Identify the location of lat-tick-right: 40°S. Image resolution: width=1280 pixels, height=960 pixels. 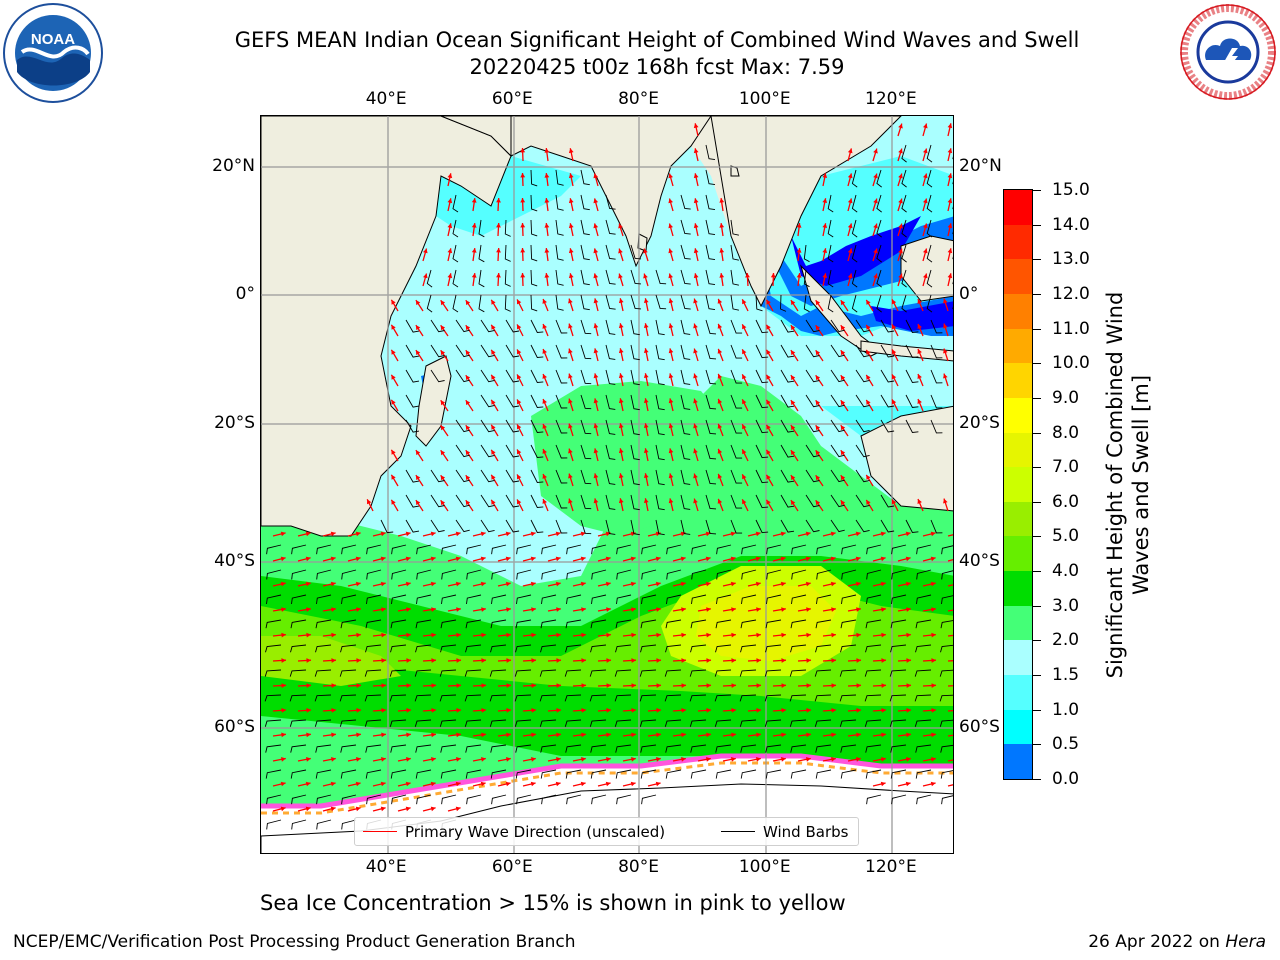
(979, 561).